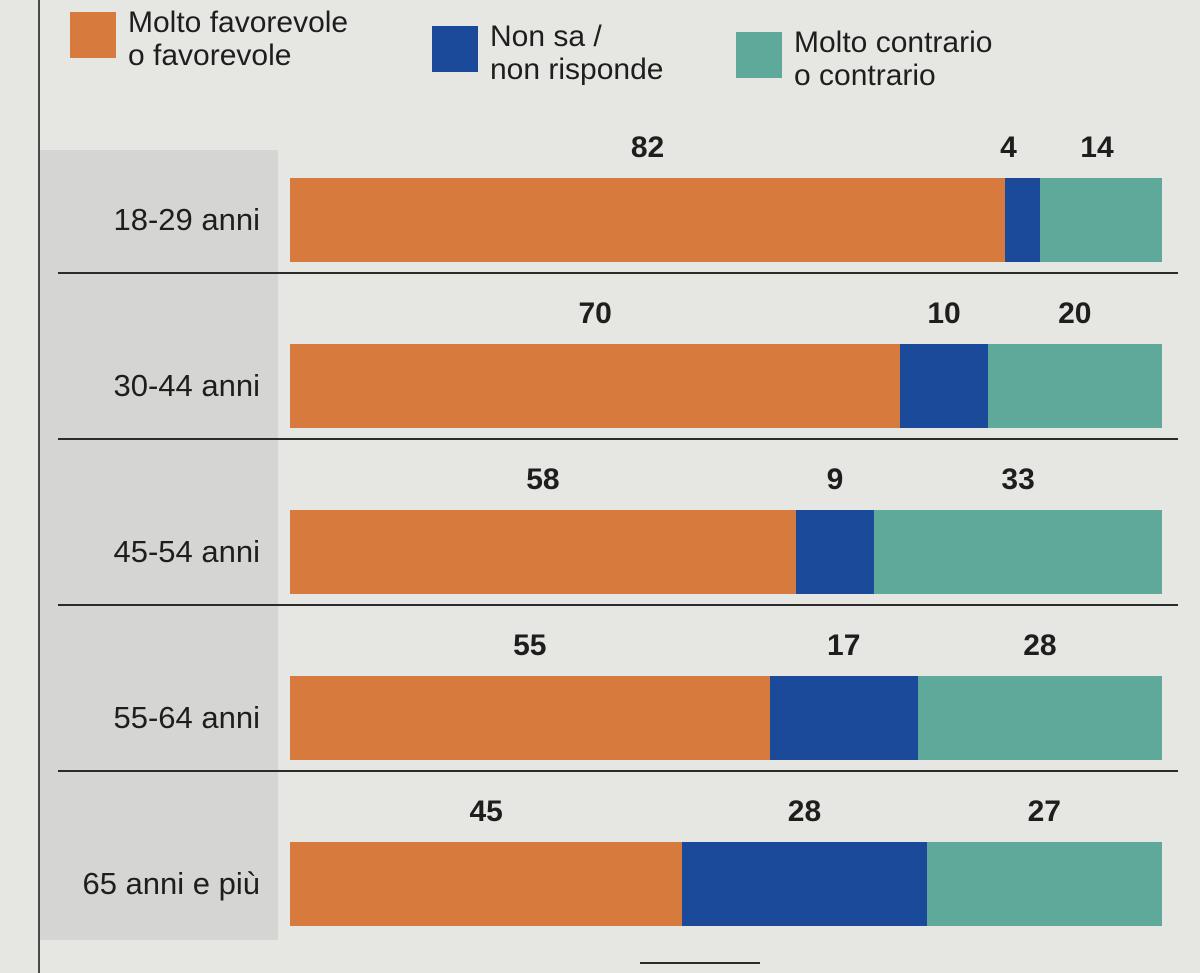 The height and width of the screenshot is (973, 1200). What do you see at coordinates (543, 479) in the screenshot?
I see `value-label-45-54-anni-series-1: 58` at bounding box center [543, 479].